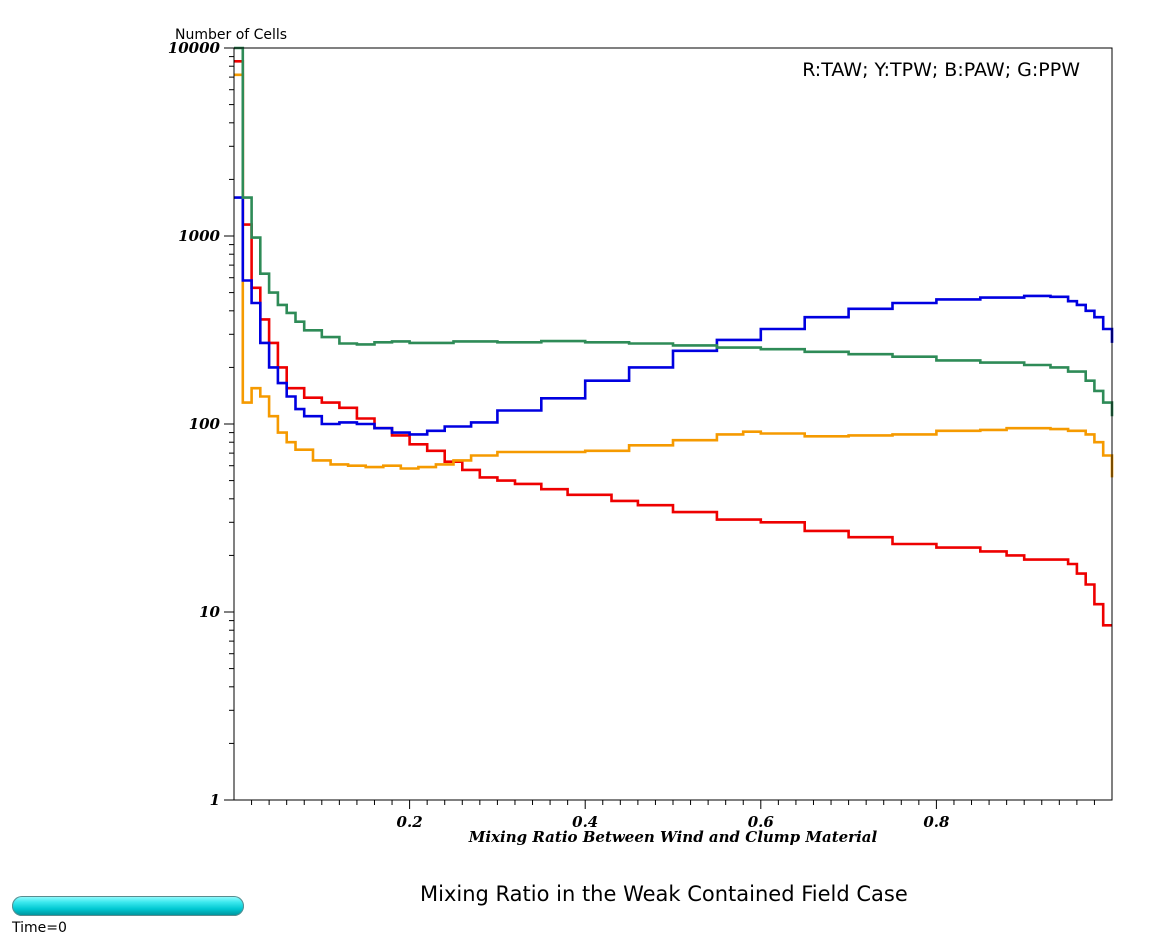 The image size is (1171, 942). I want to click on time-label: Time=0, so click(39, 928).